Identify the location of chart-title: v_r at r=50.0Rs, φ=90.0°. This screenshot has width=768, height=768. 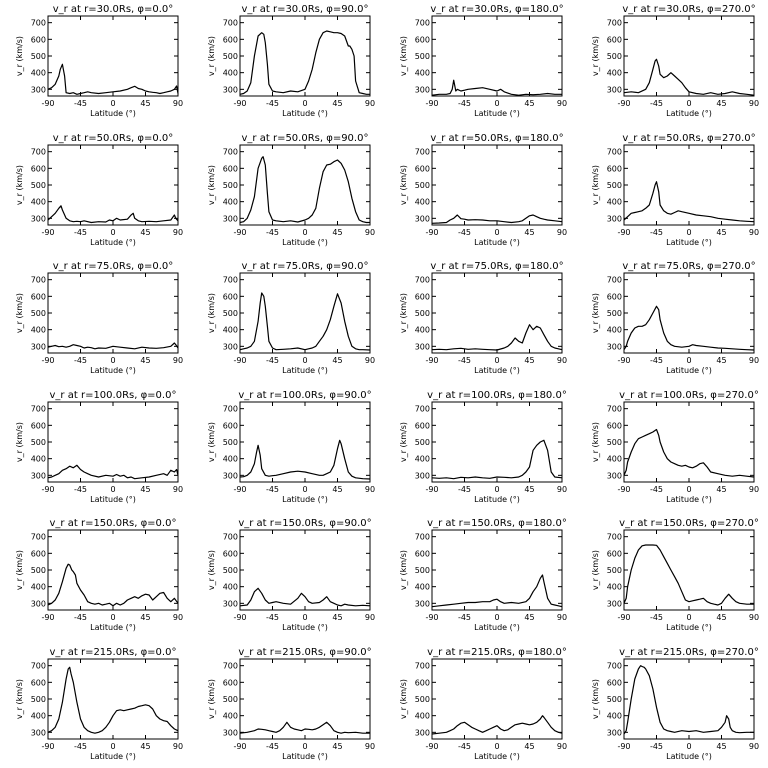
(305, 138).